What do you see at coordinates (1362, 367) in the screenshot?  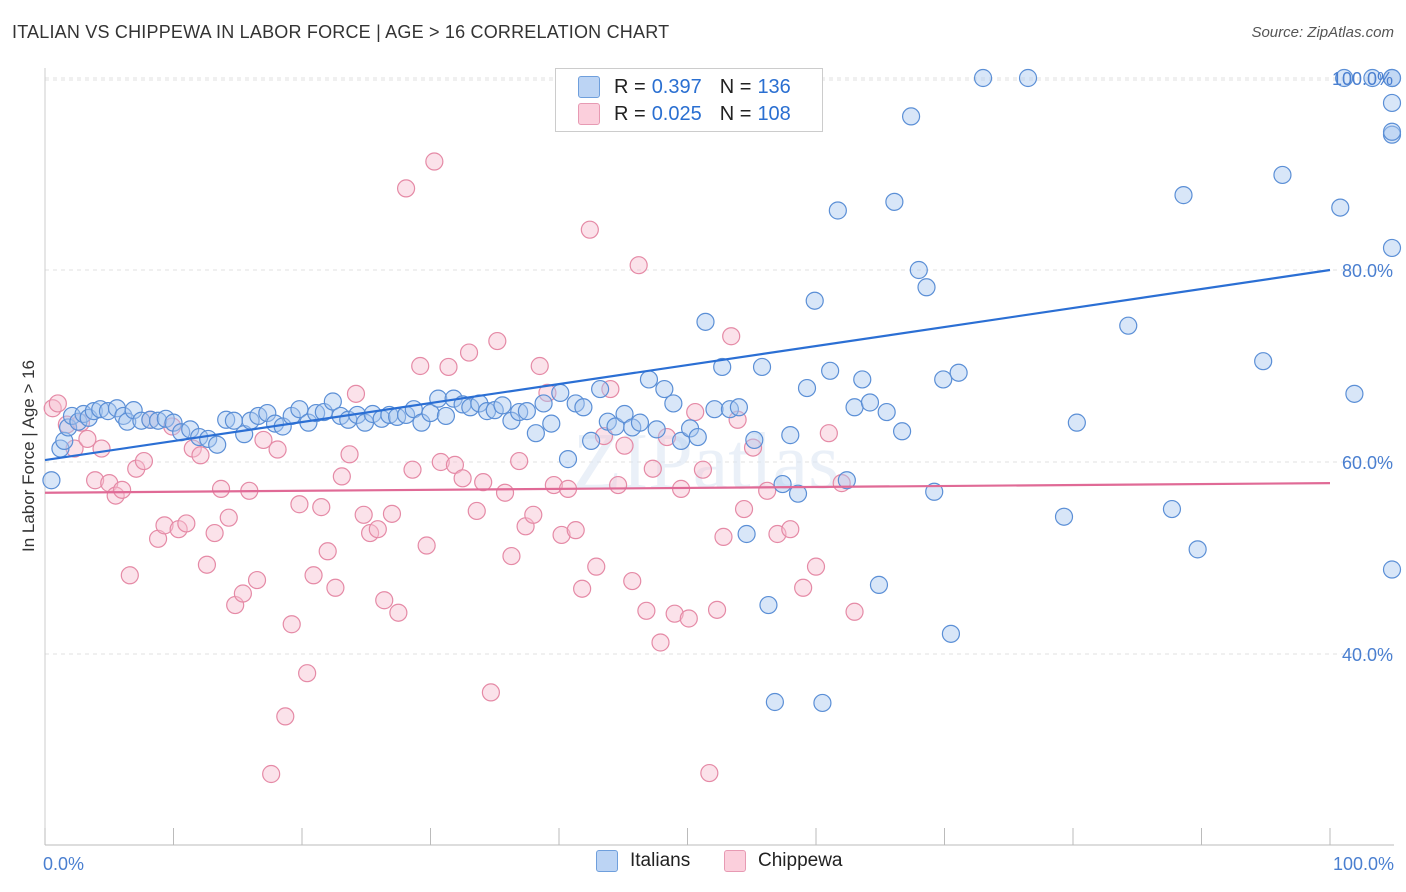 I see `y-tick-labels: 40.0% 60.0% 80.0% 100.0%` at bounding box center [1362, 367].